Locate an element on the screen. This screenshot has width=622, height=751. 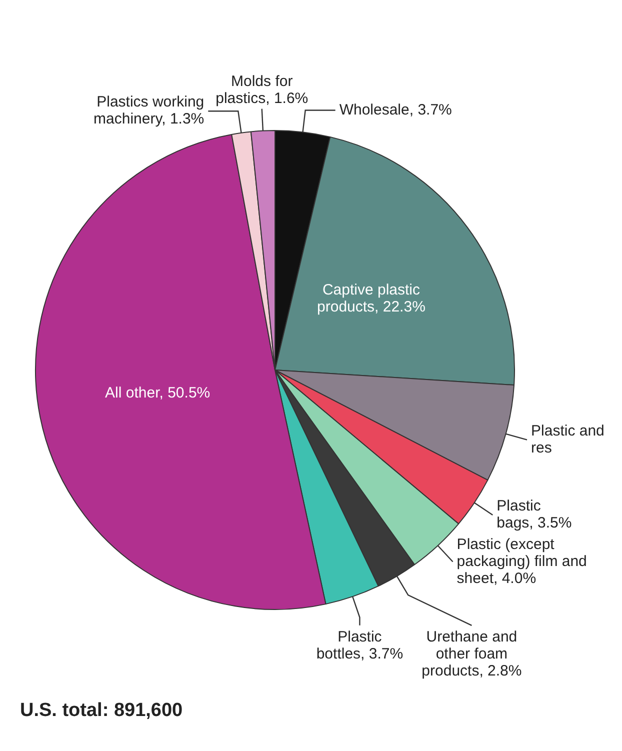
text: U.S. total: 891,600 is located at coordinates (101, 711).